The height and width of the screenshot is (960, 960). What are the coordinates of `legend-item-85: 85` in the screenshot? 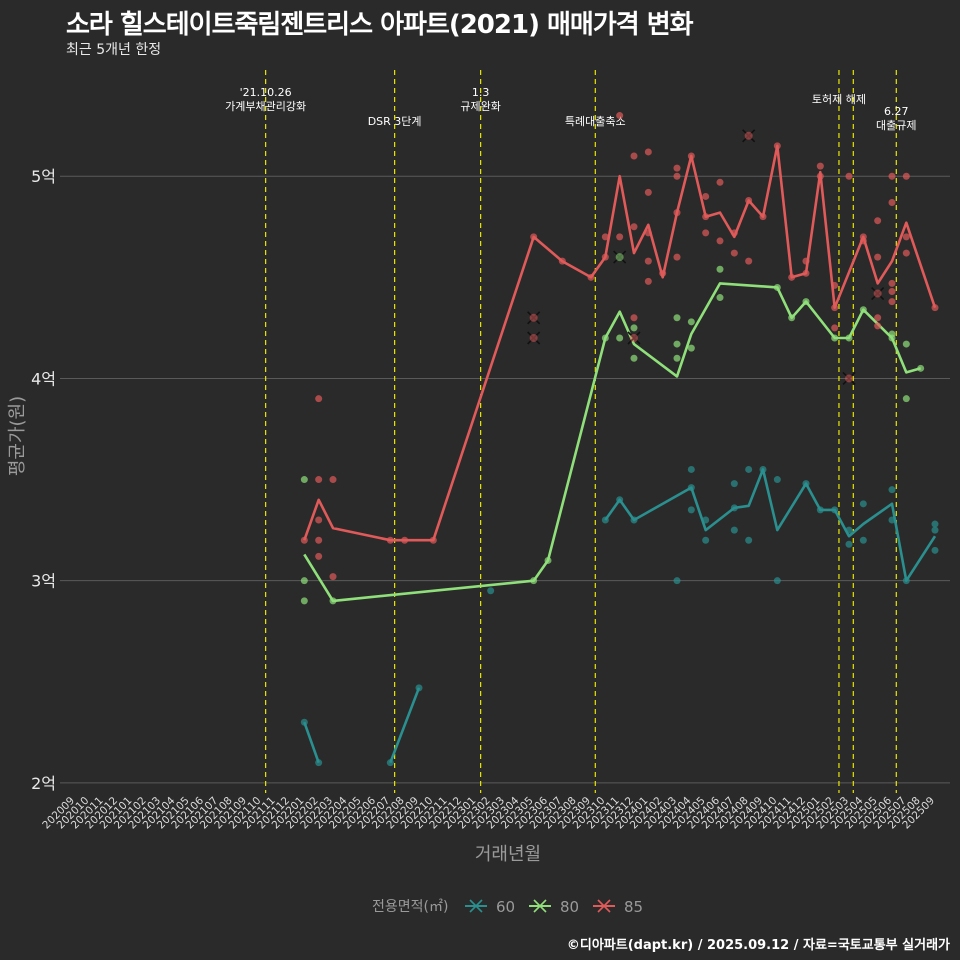 It's located at (618, 907).